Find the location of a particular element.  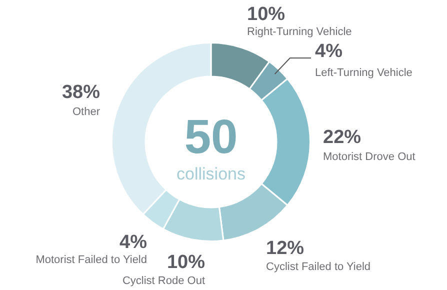

slice-label: Right-Turning Vehicle is located at coordinates (299, 32).